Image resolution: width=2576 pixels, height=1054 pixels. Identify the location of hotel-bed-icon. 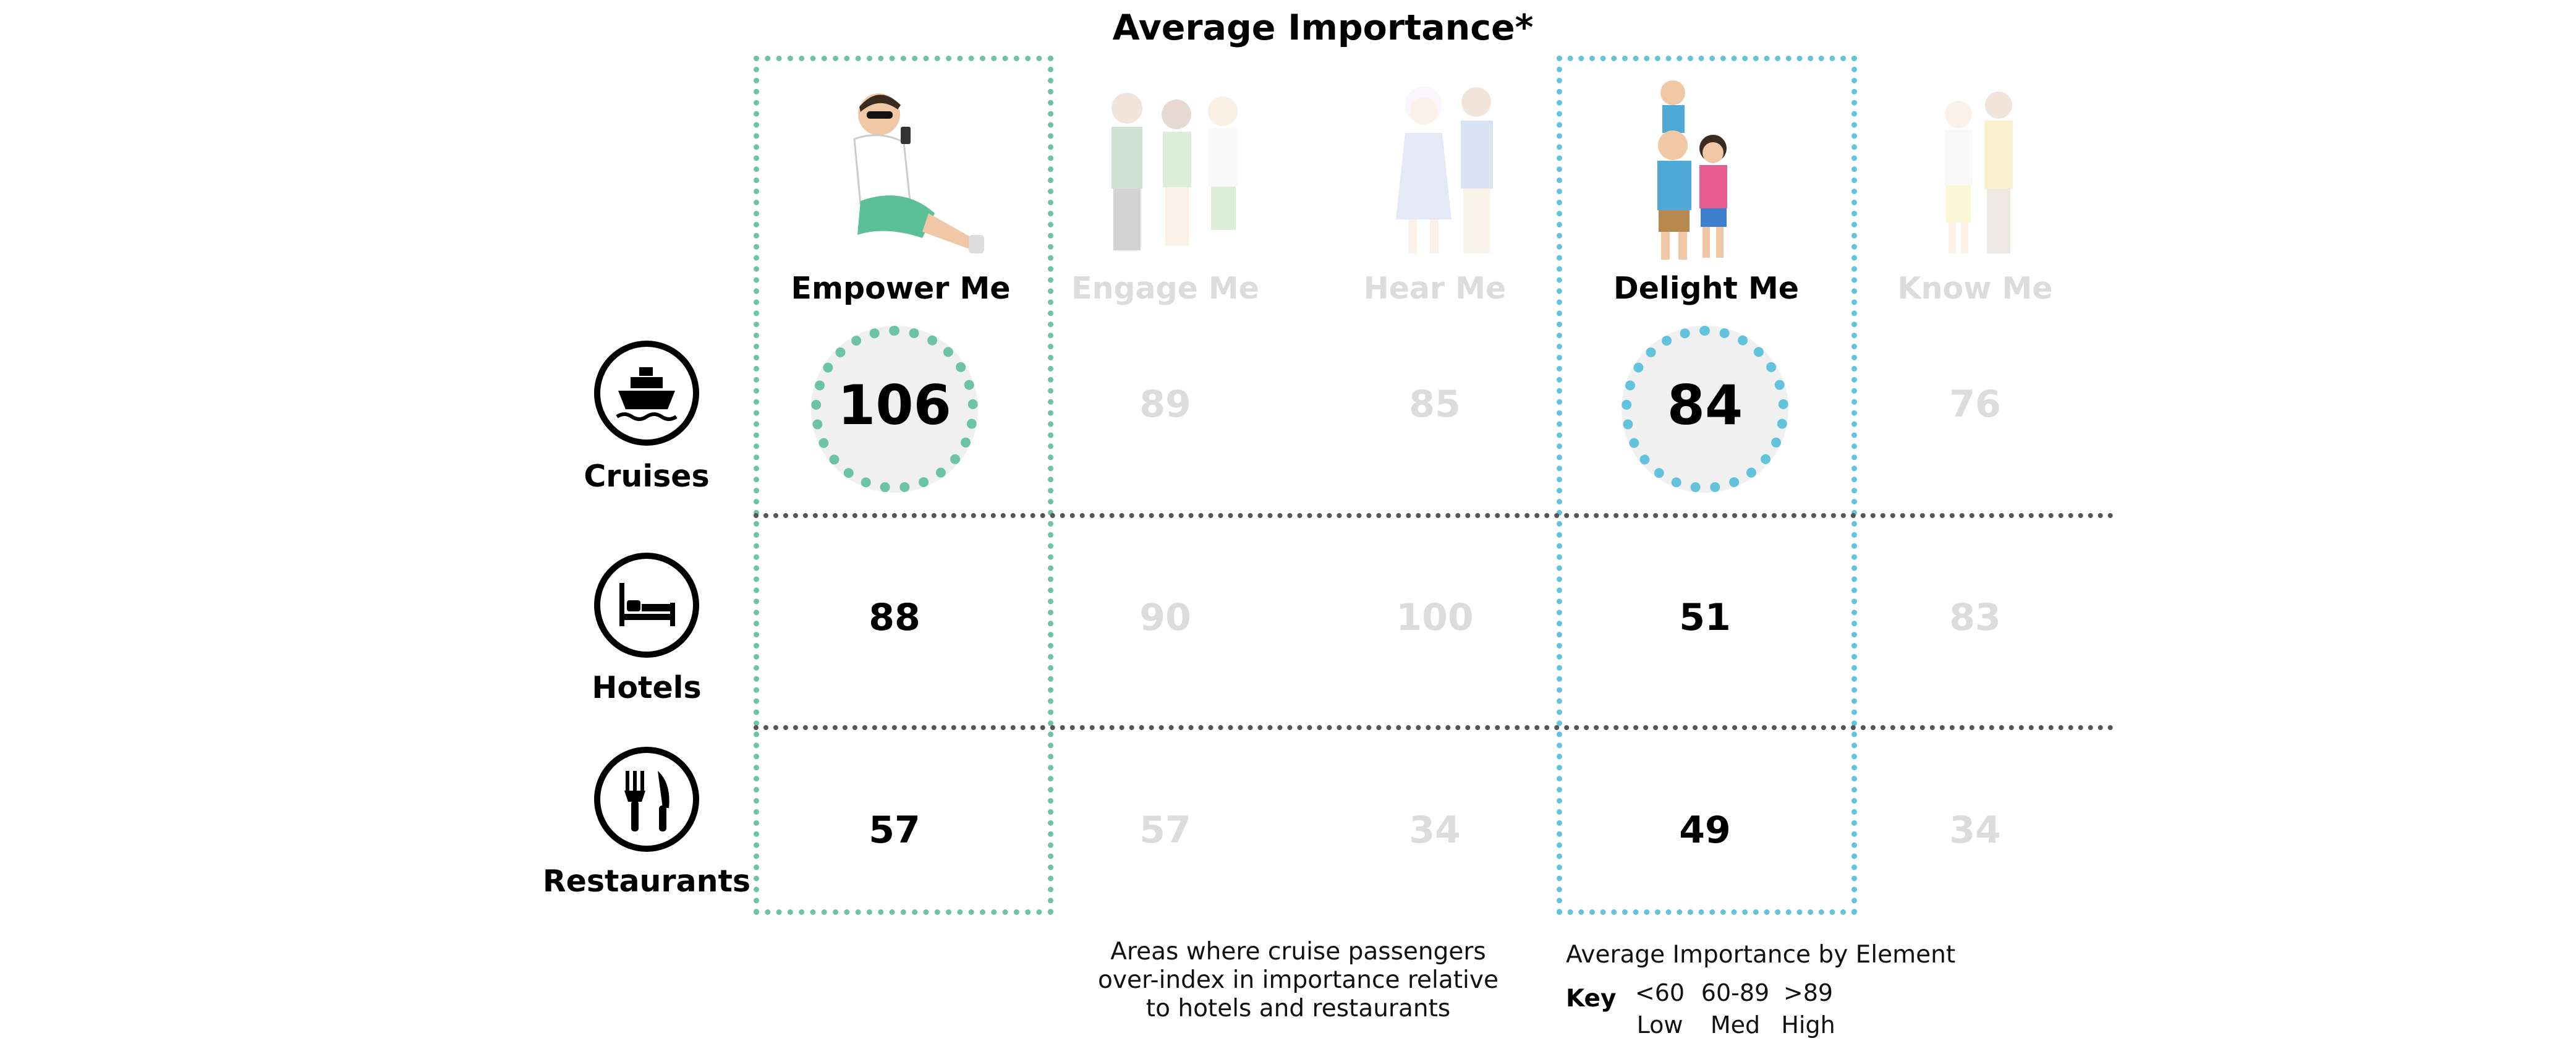
(646, 605).